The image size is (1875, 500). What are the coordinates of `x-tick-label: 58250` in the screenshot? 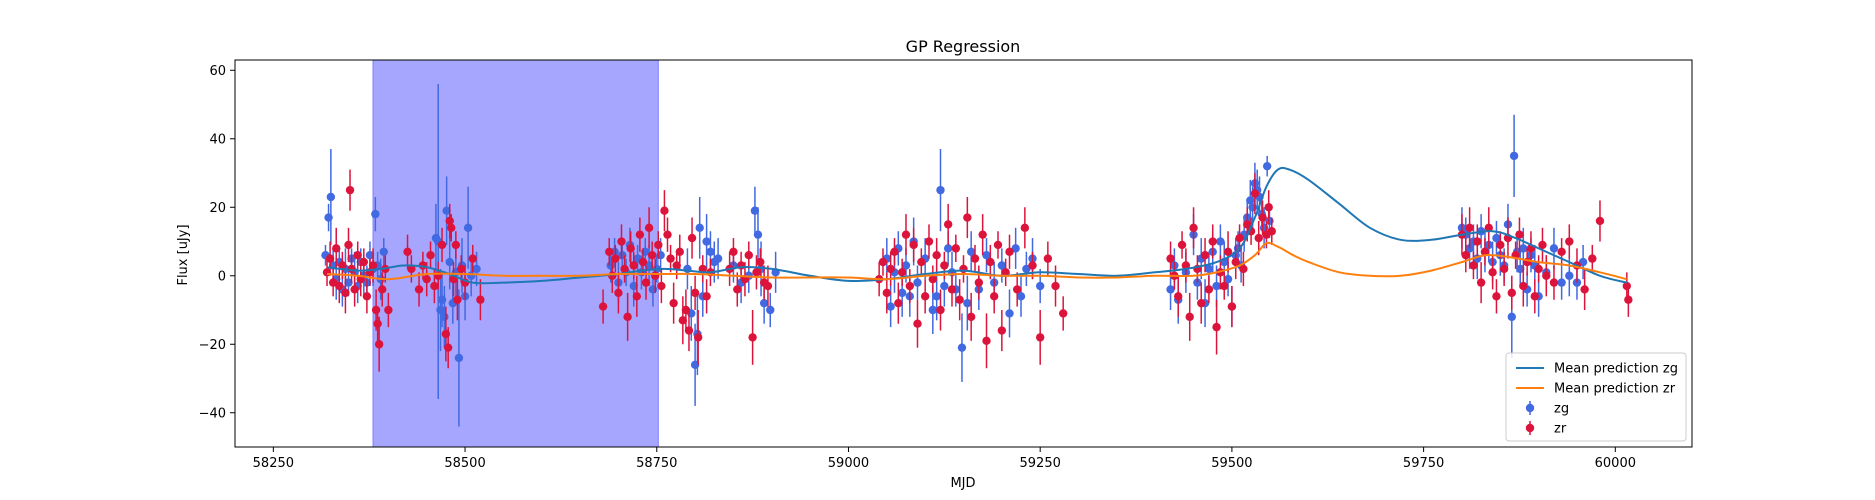 It's located at (273, 463).